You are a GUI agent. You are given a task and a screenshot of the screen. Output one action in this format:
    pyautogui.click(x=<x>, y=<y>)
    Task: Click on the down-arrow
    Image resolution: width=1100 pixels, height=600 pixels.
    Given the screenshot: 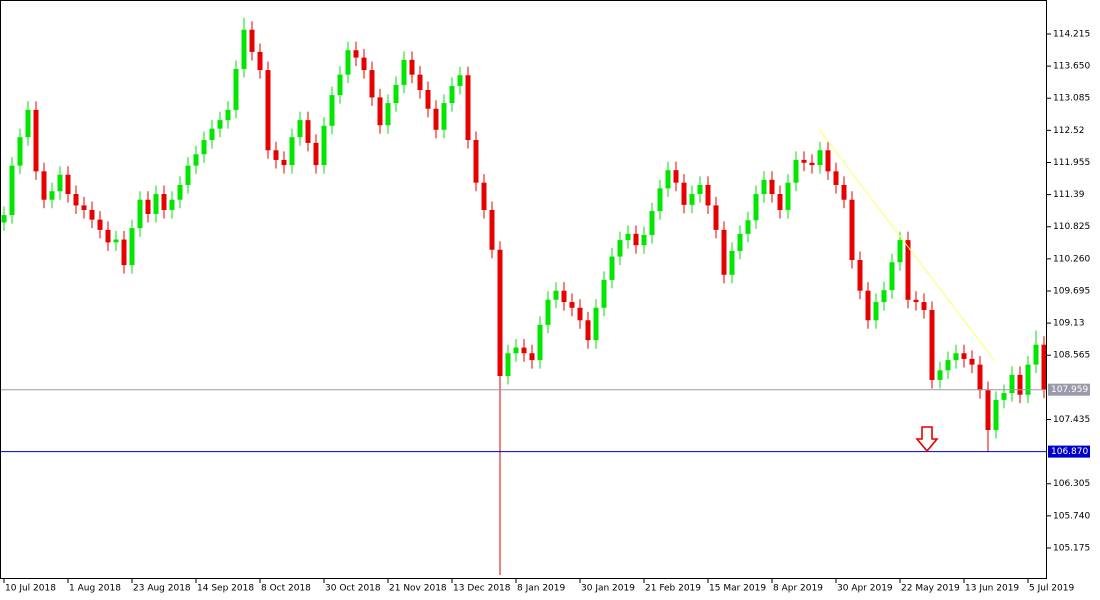 What is the action you would take?
    pyautogui.click(x=927, y=439)
    